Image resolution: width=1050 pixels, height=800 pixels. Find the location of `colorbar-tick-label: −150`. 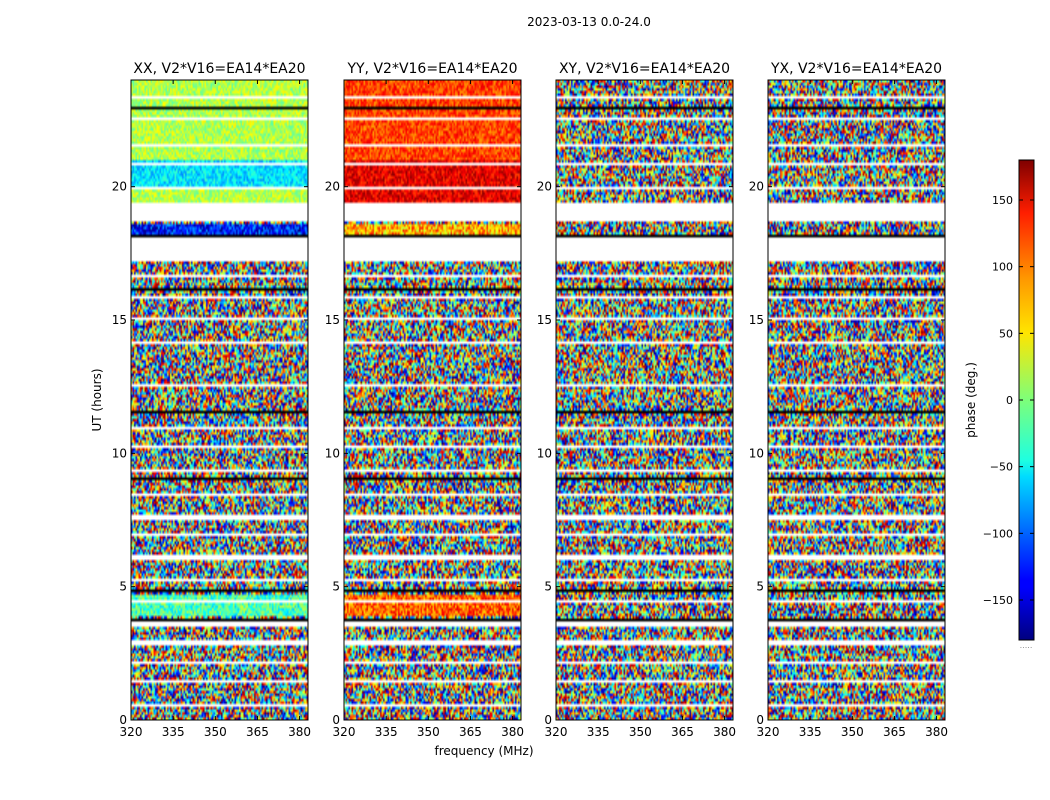

colorbar-tick-label: −150 is located at coordinates (998, 600).